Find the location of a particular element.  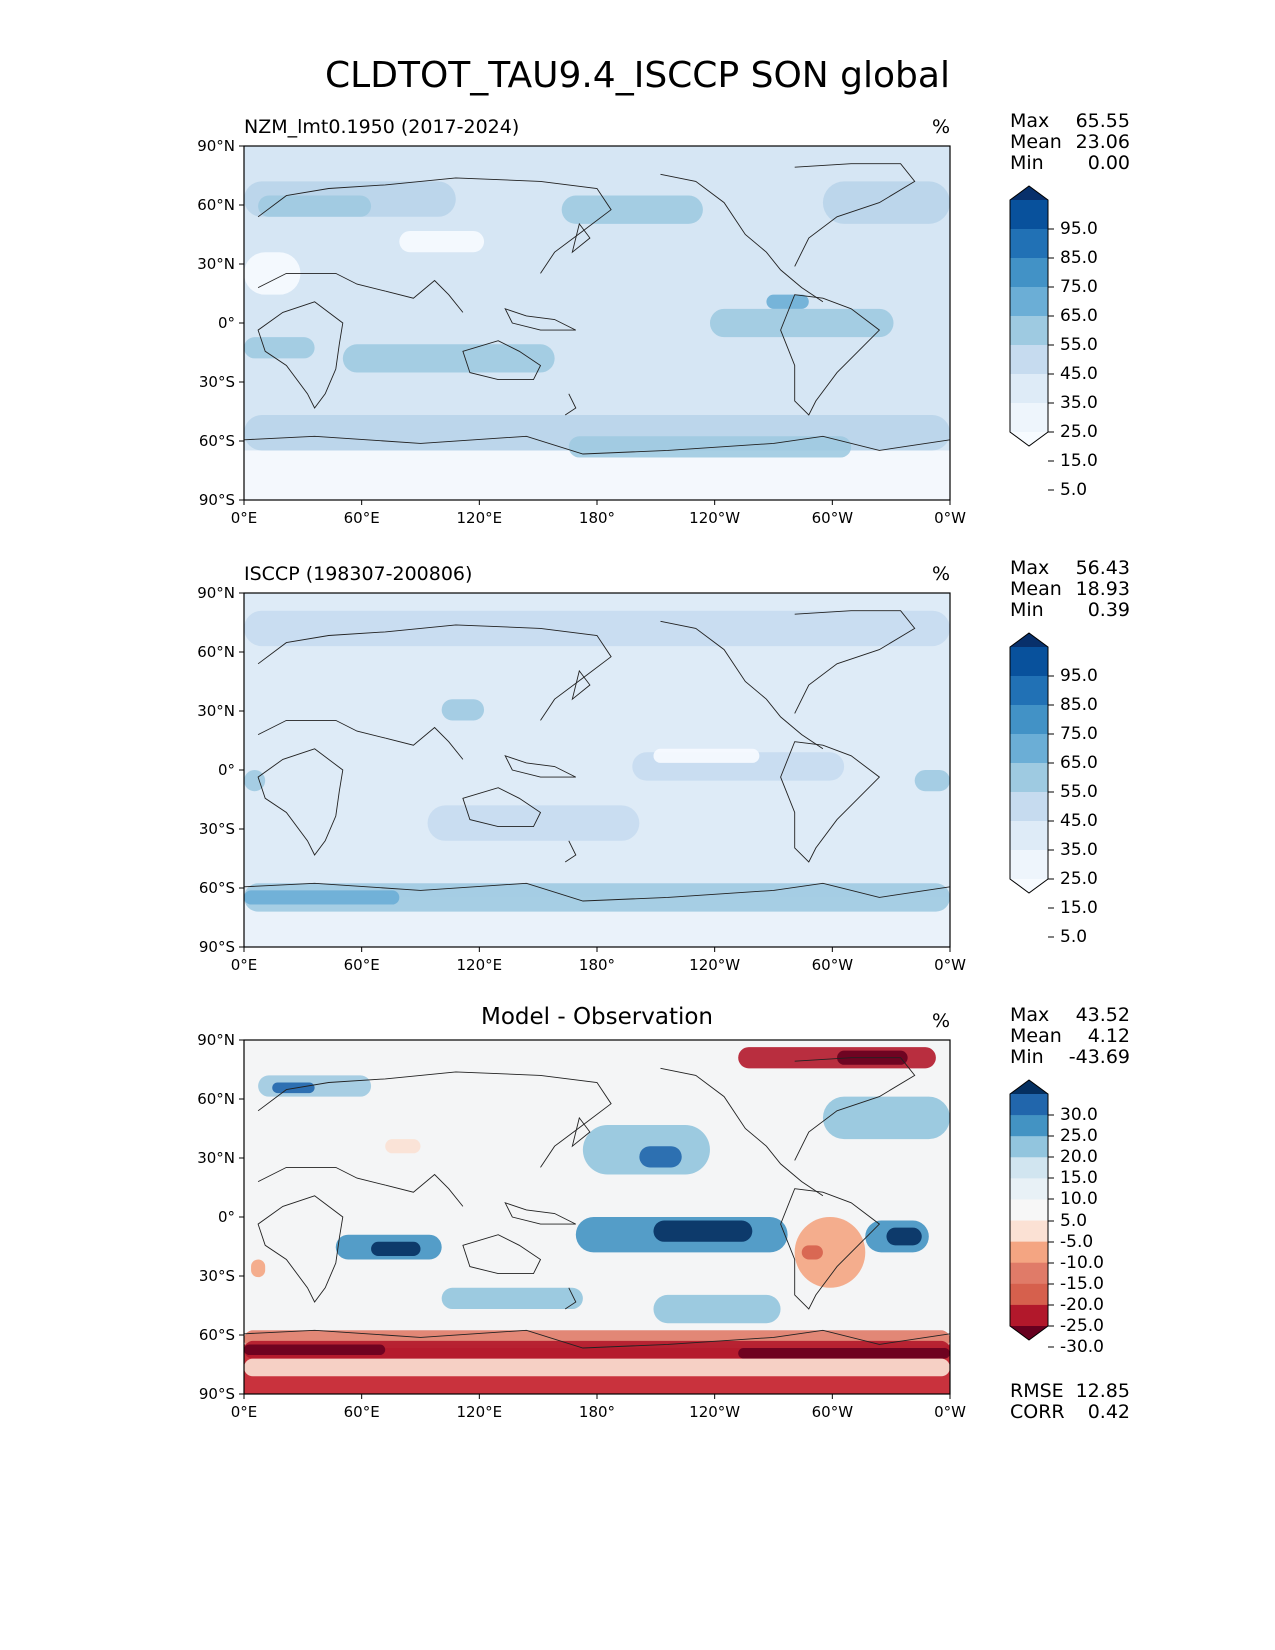

colorbar-tick-label: -15.0 is located at coordinates (1082, 1283).